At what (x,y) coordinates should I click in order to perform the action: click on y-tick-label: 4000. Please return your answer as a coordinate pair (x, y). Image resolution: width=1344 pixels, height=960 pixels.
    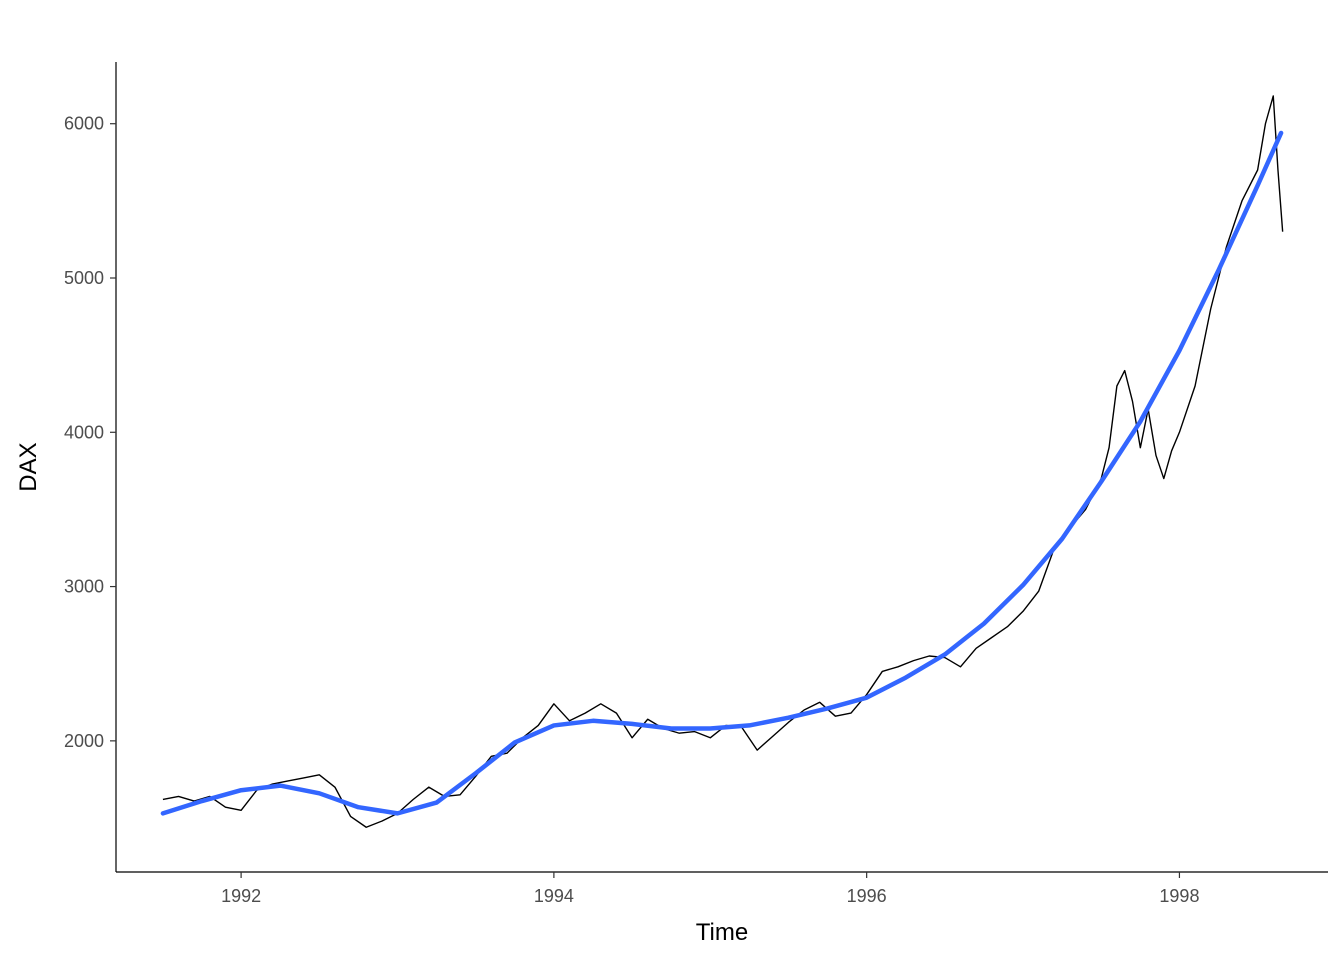
    Looking at the image, I should click on (84, 432).